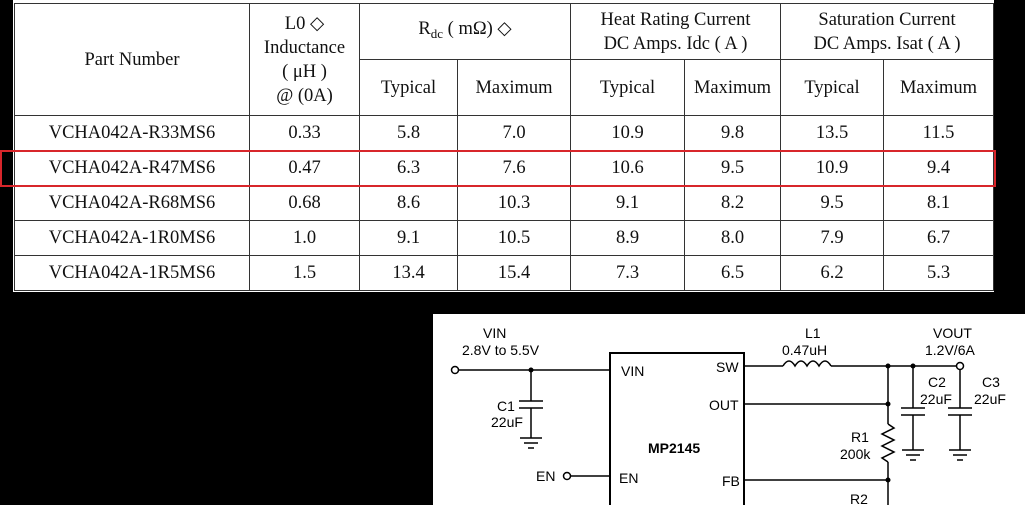 The height and width of the screenshot is (505, 1025). I want to click on cell-inductance: 0.33, so click(304, 133).